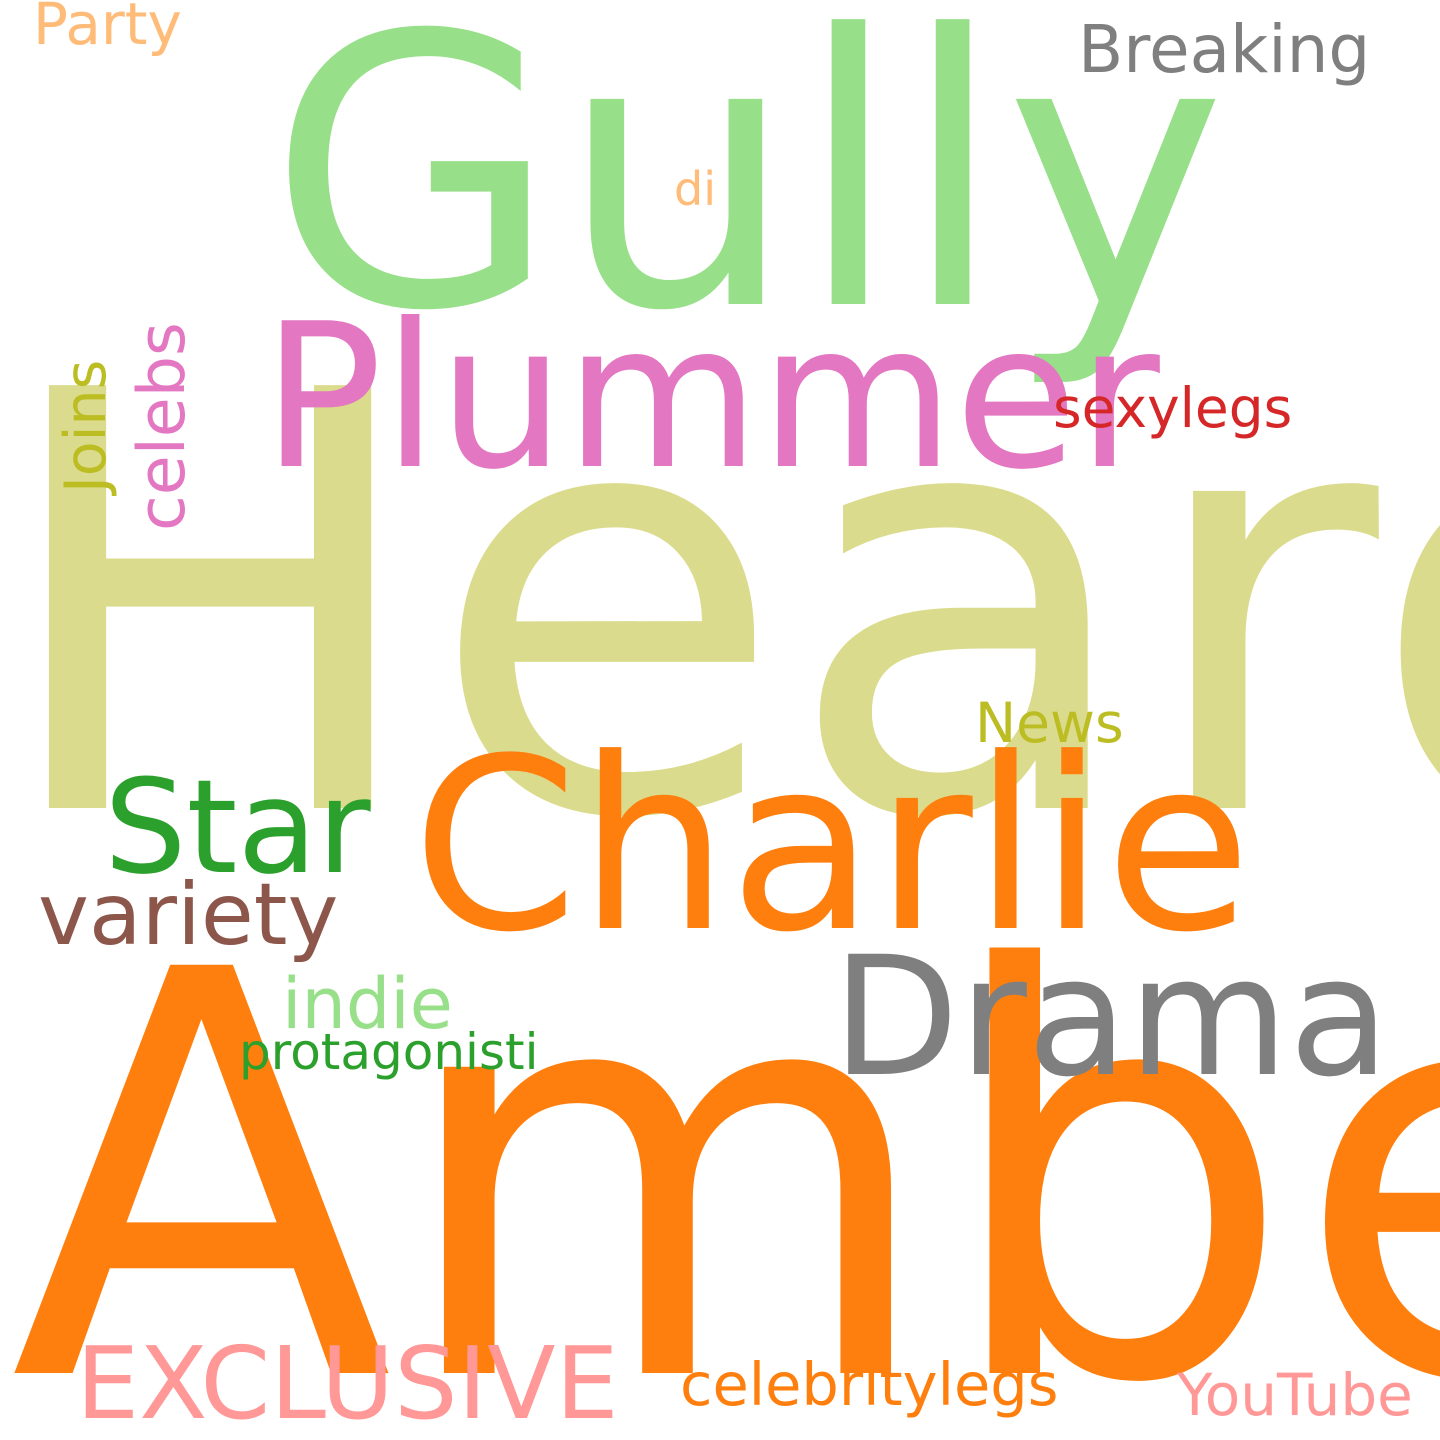  I want to click on word-breaking: Breaking, so click(1224, 49).